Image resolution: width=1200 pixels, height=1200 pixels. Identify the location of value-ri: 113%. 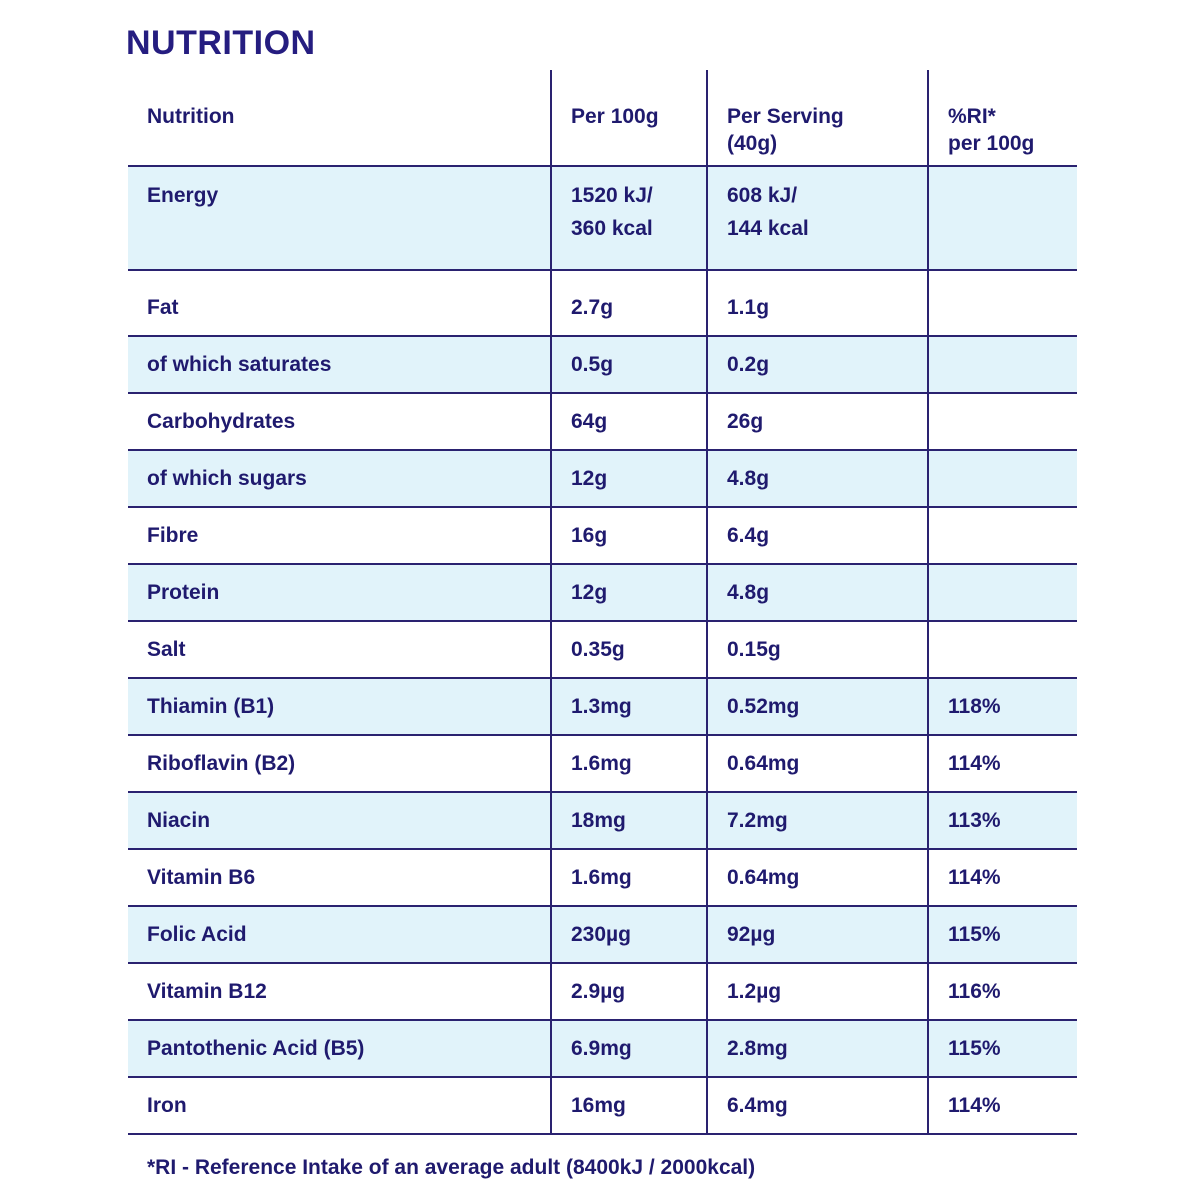
(1002, 821).